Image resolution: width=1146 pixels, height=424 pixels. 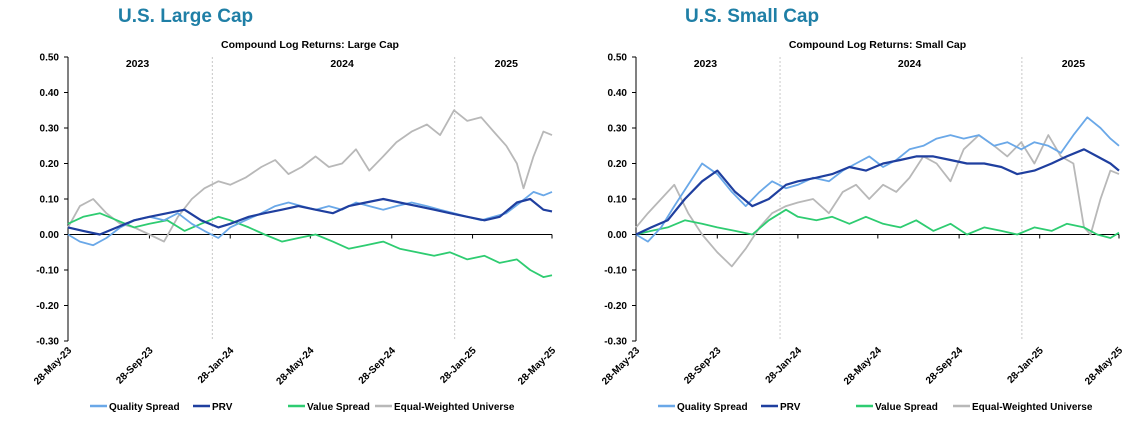 I want to click on chart-title: Compound Log Returns: Small Cap, so click(x=877, y=45).